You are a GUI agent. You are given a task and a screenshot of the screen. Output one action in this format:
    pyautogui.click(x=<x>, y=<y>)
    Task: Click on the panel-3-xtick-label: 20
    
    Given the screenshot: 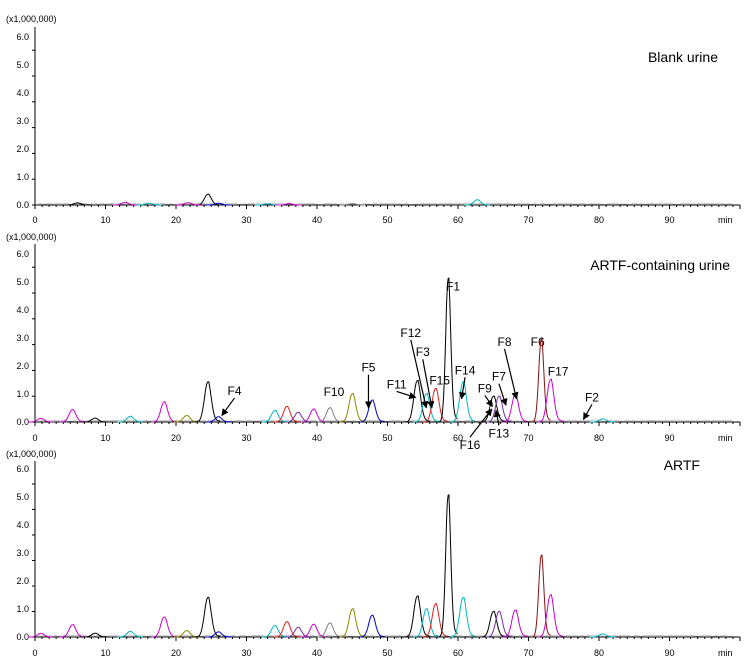 What is the action you would take?
    pyautogui.click(x=176, y=653)
    